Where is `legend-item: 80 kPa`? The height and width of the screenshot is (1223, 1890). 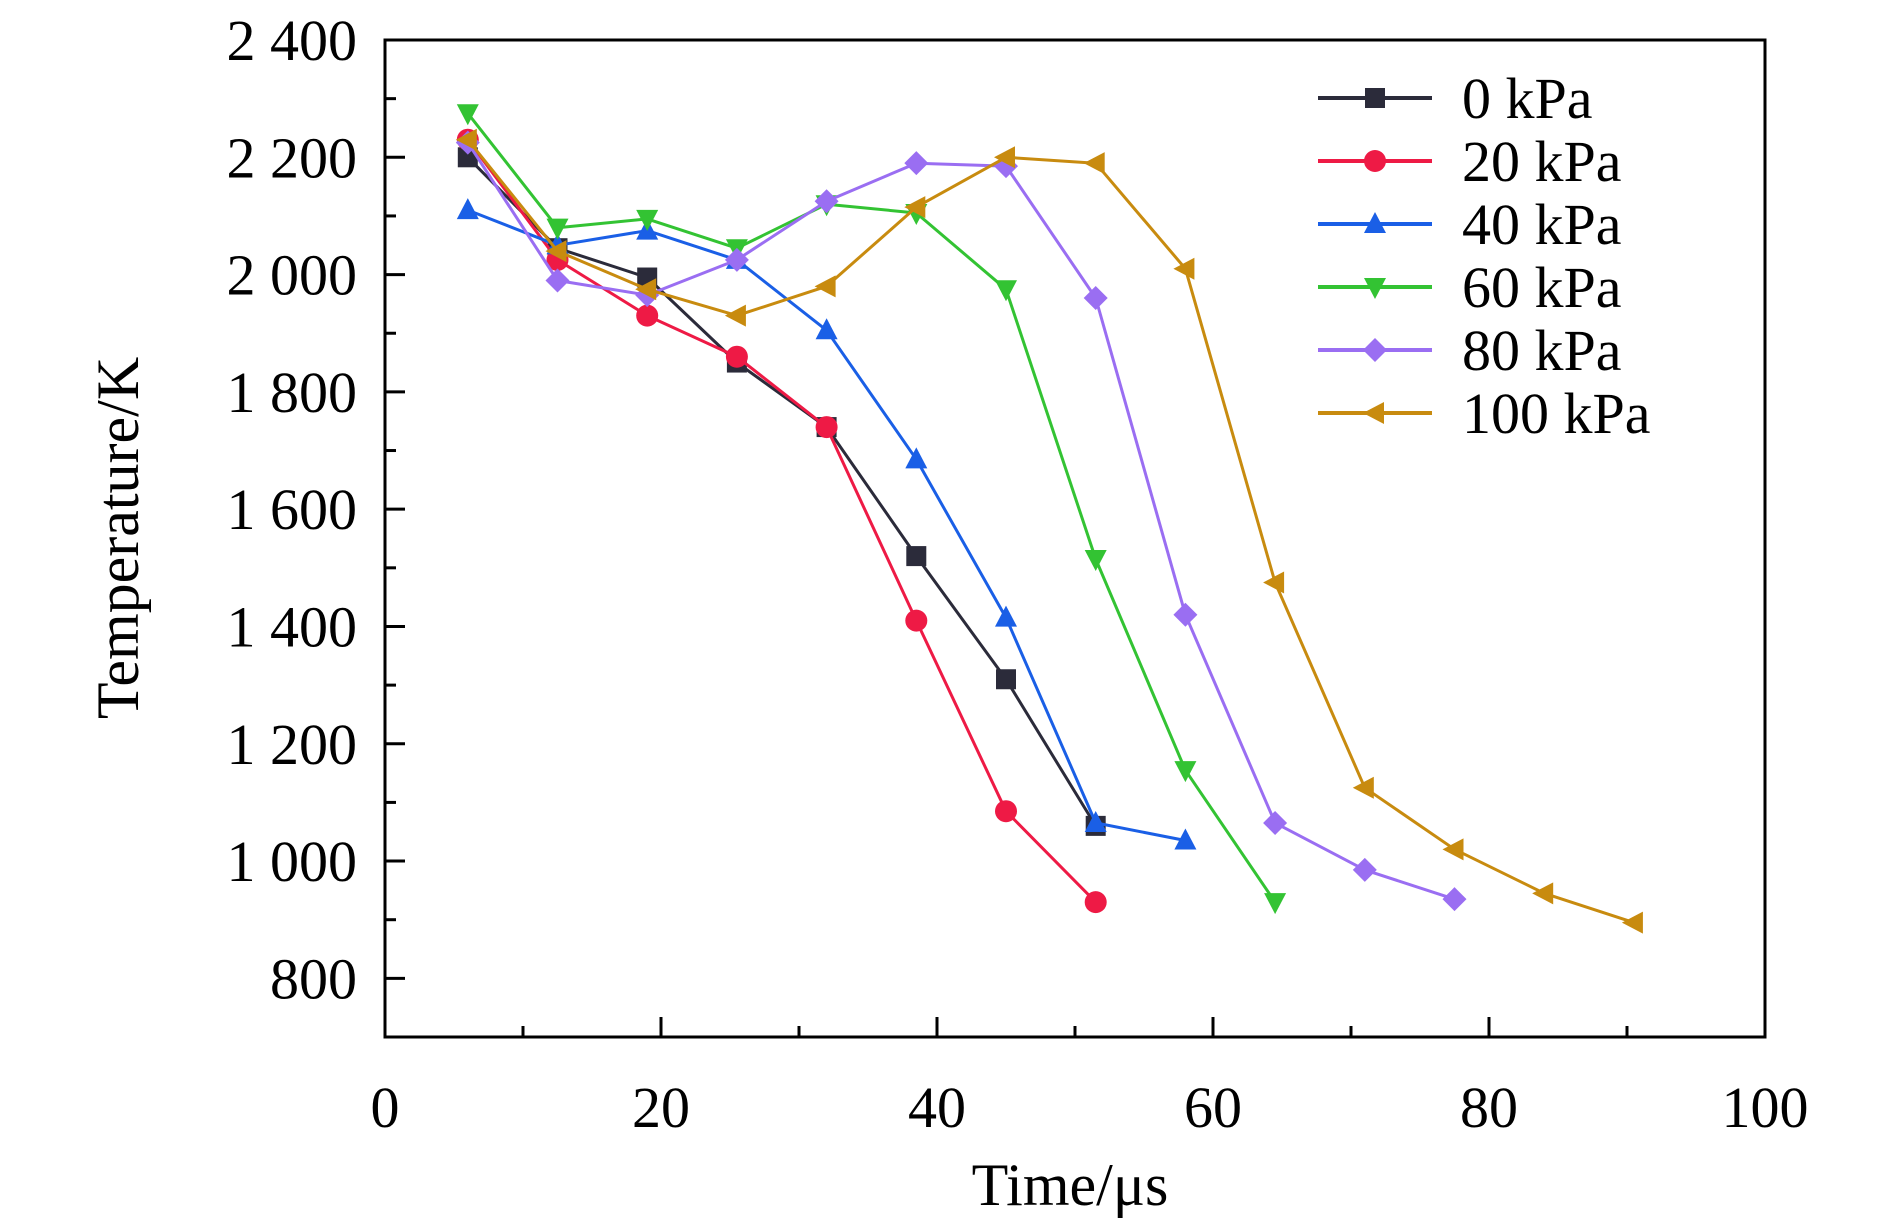 legend-item: 80 kPa is located at coordinates (1470, 350).